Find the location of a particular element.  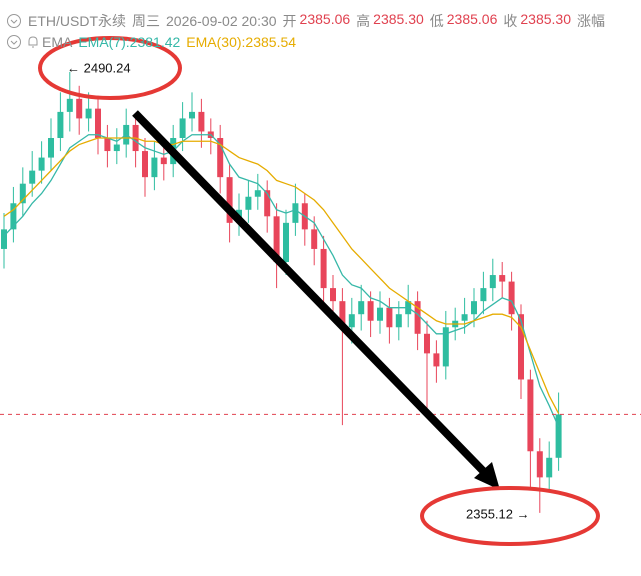

symbol: ETH/USDT永续 is located at coordinates (77, 21).